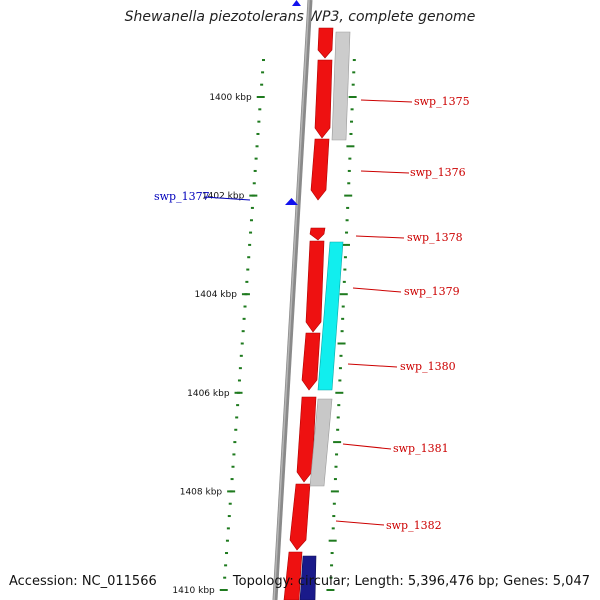 The image size is (600, 600). I want to click on tick-label: 1404 kbp, so click(216, 295).